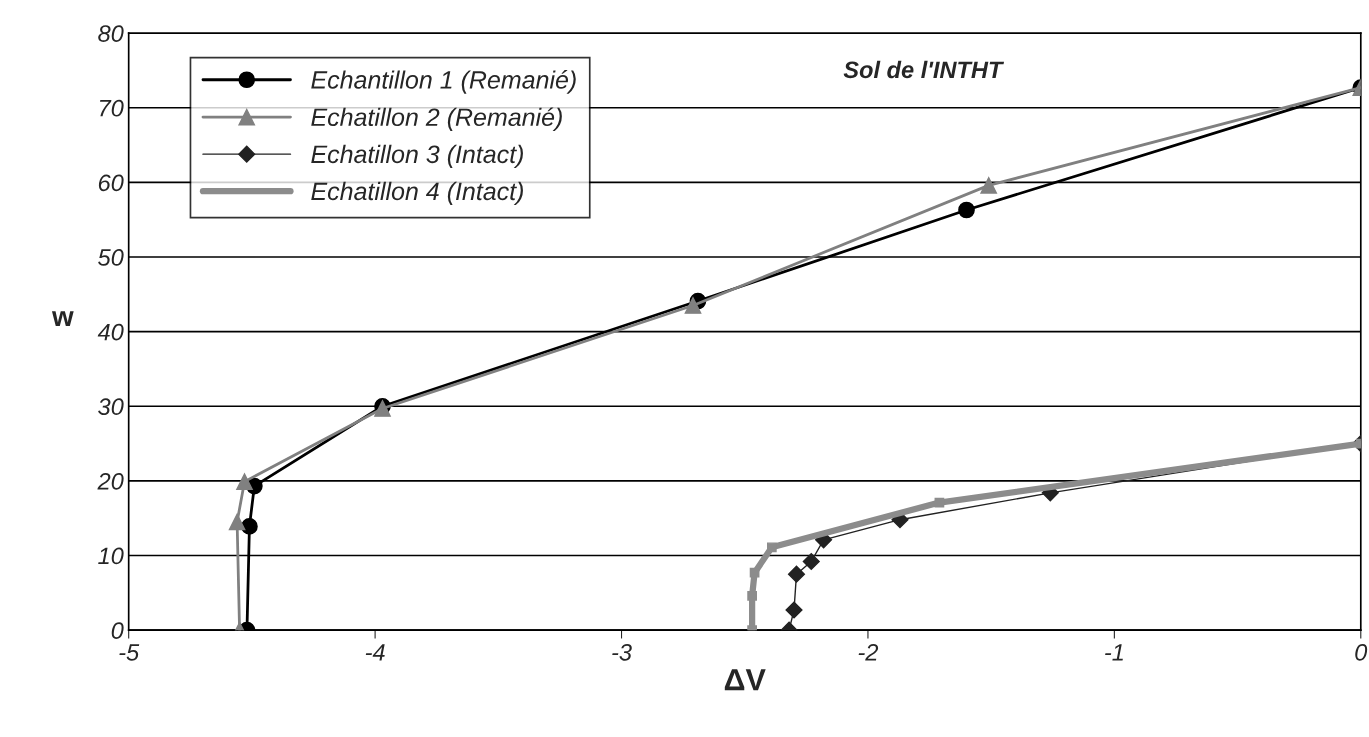 This screenshot has height=737, width=1369. Describe the element at coordinates (443, 82) in the screenshot. I see `legend-label: Echantillon 1 (Remanié)` at that location.